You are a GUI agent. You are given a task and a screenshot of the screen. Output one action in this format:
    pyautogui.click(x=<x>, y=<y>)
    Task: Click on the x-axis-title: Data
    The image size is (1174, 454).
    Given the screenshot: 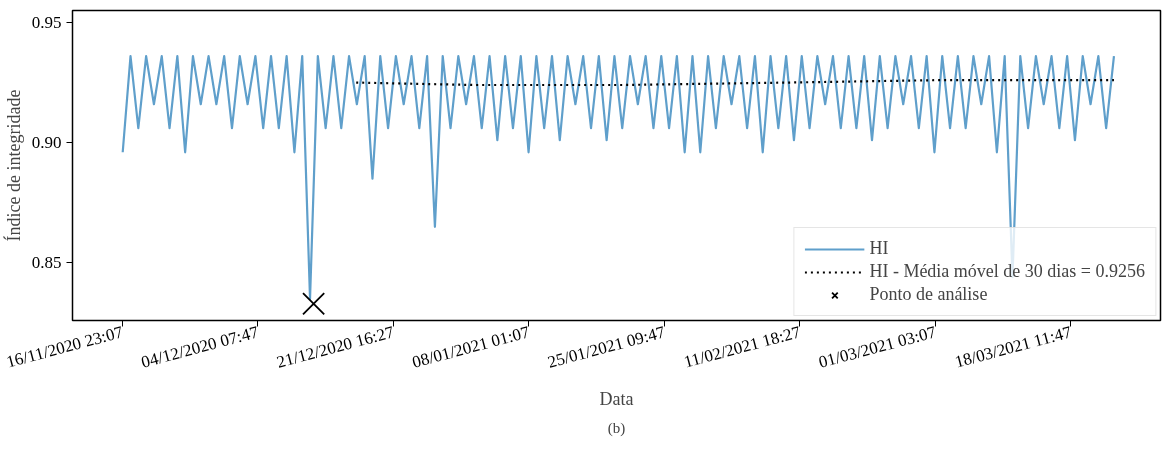 What is the action you would take?
    pyautogui.click(x=616, y=399)
    